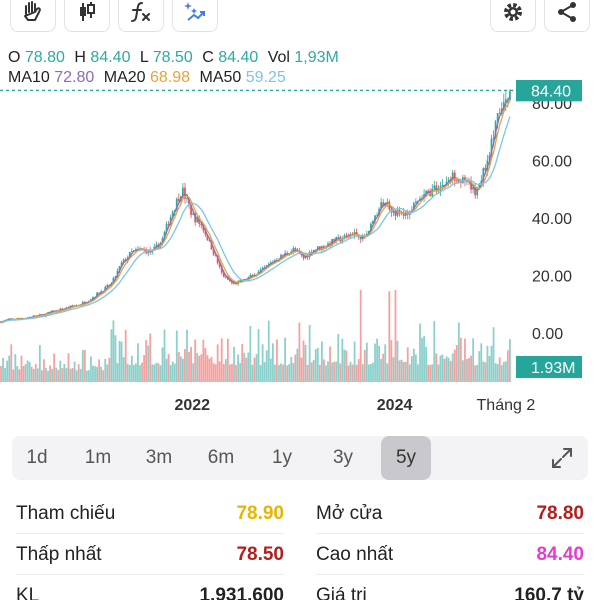  What do you see at coordinates (562, 458) in the screenshot?
I see `fullscreen-button` at bounding box center [562, 458].